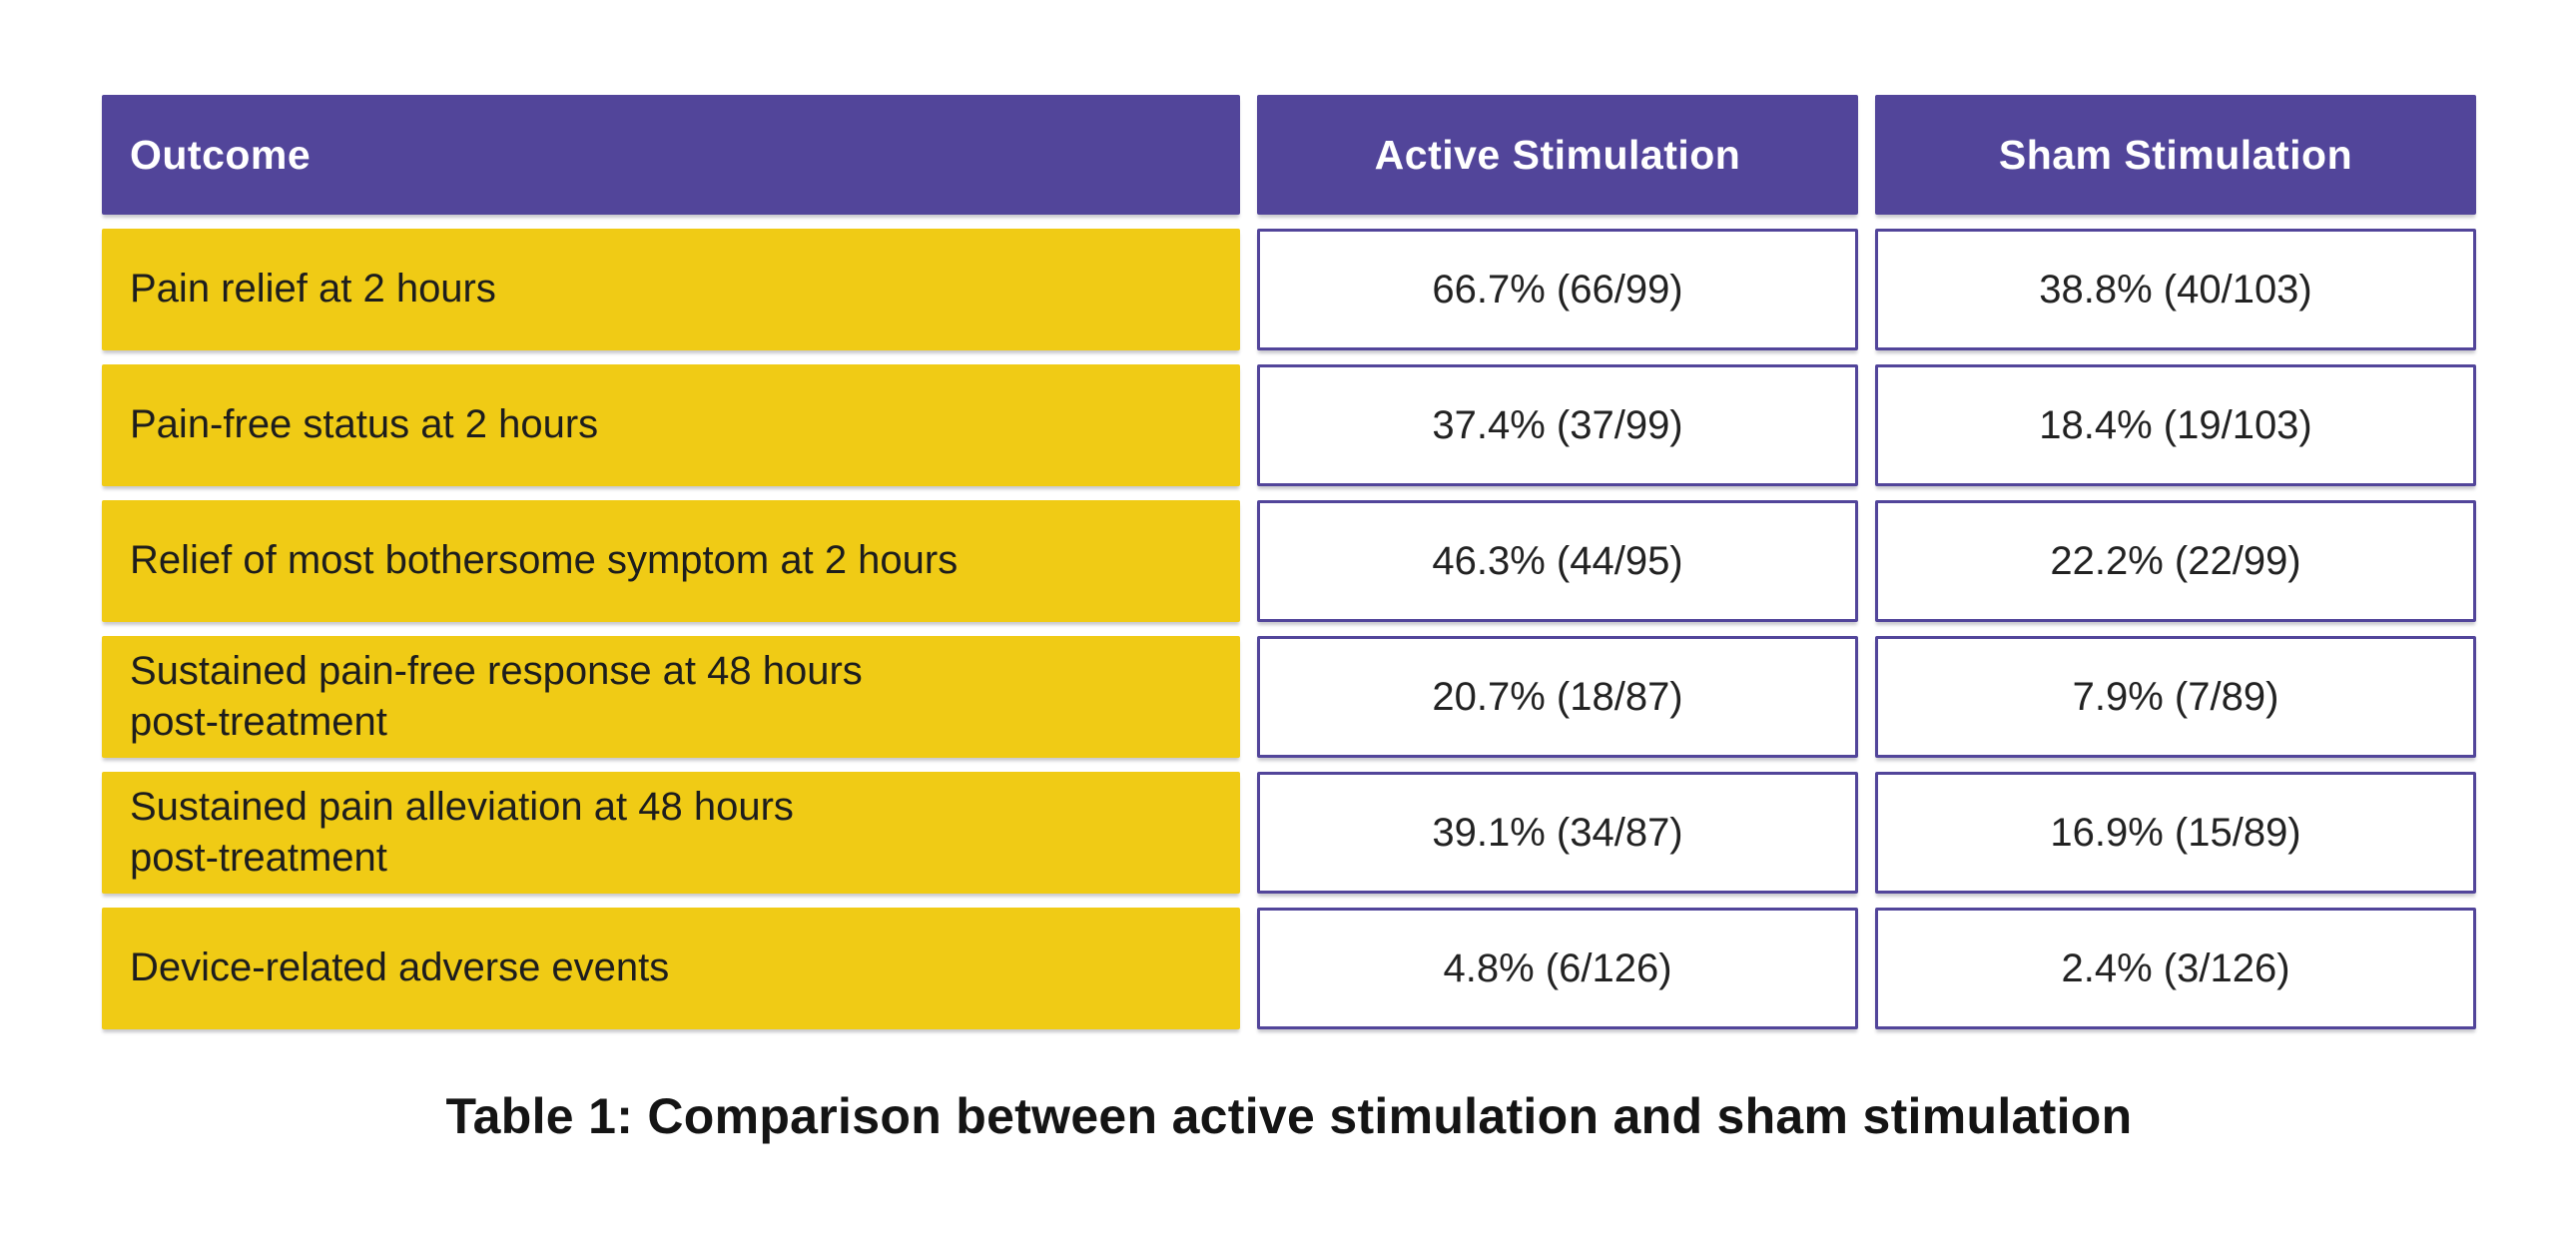 The width and height of the screenshot is (2576, 1258). I want to click on sham-value-cell: 38.8% (40/103), so click(2175, 289).